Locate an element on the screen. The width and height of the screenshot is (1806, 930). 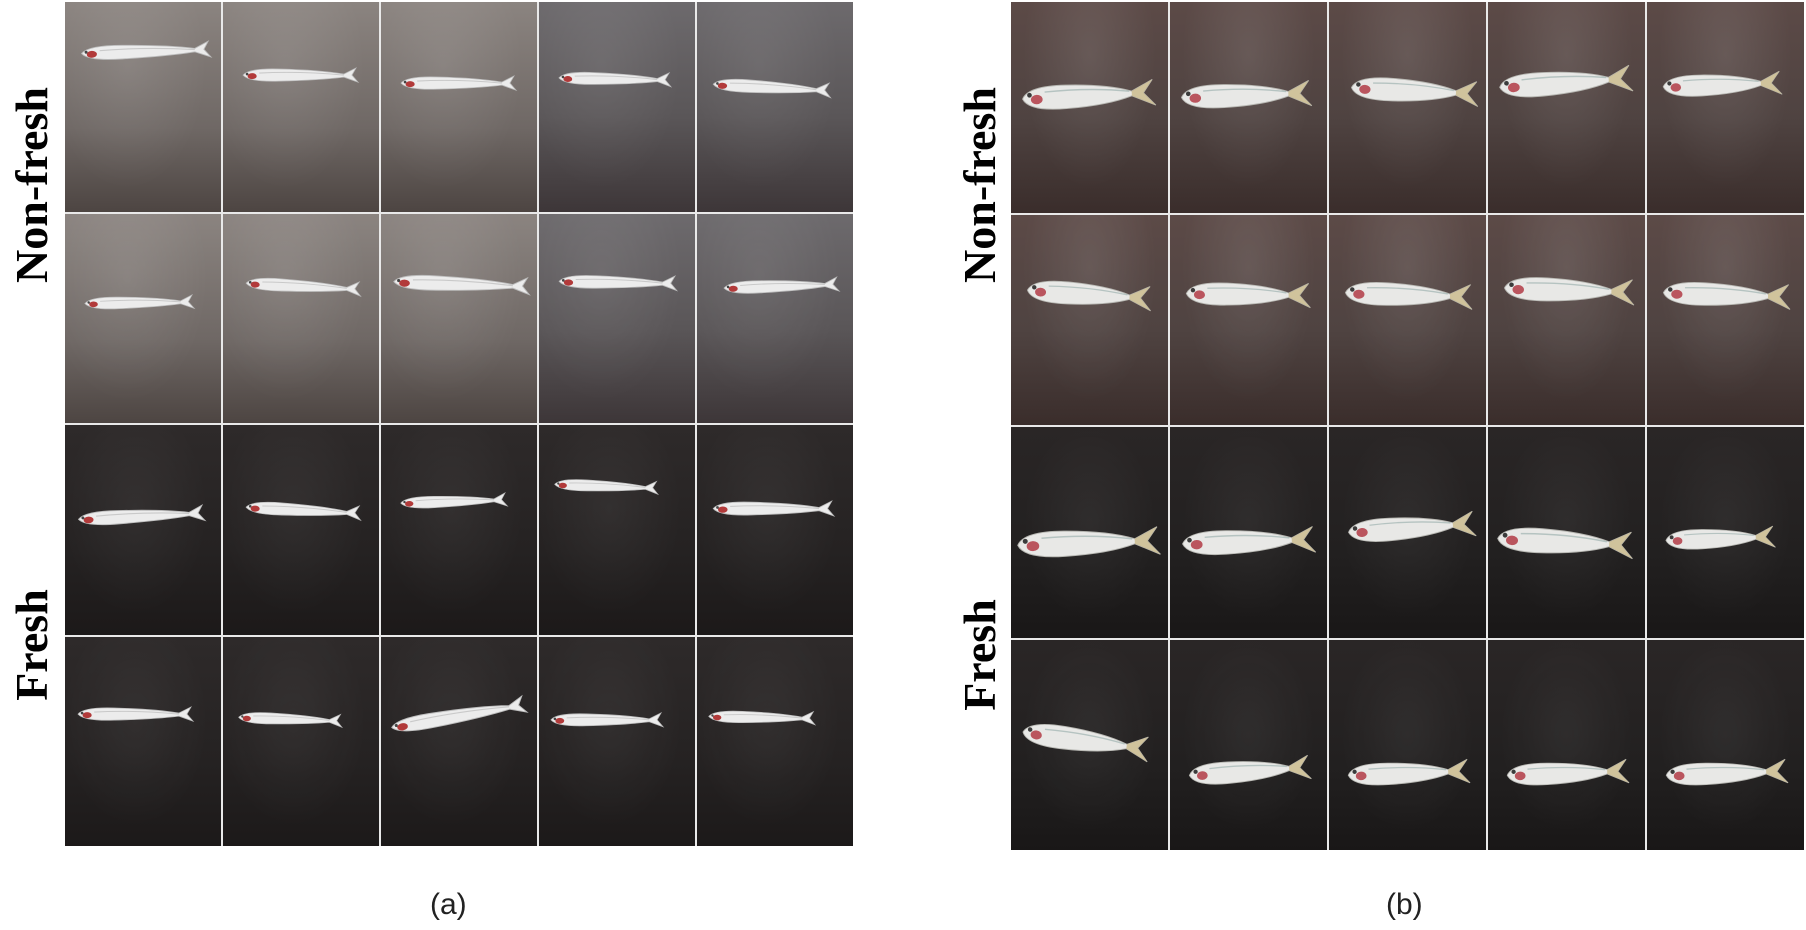
row-label-non-fresh-b: Non-fresh is located at coordinates (979, 185).